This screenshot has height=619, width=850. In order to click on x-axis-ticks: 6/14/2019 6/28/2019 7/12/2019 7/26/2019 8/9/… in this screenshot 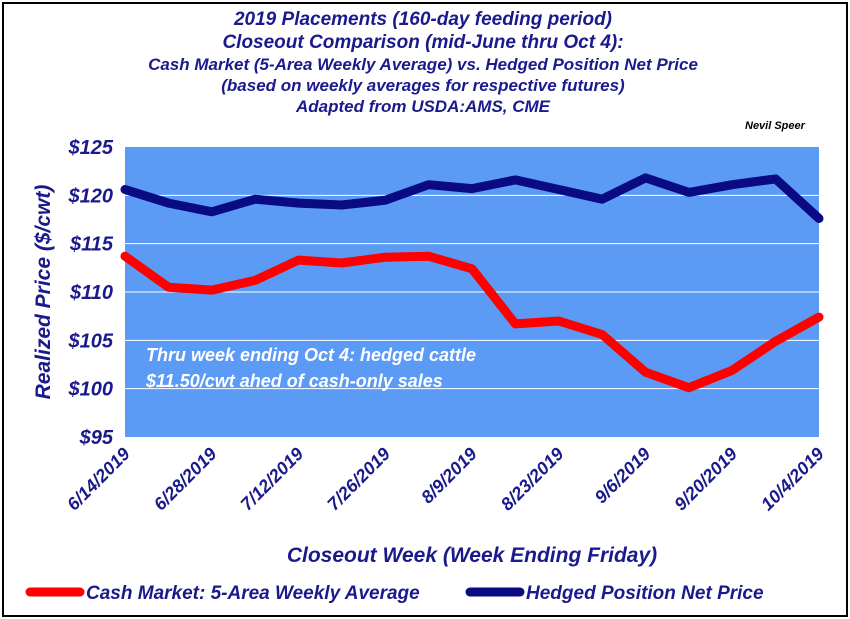, I will do `click(445, 479)`.